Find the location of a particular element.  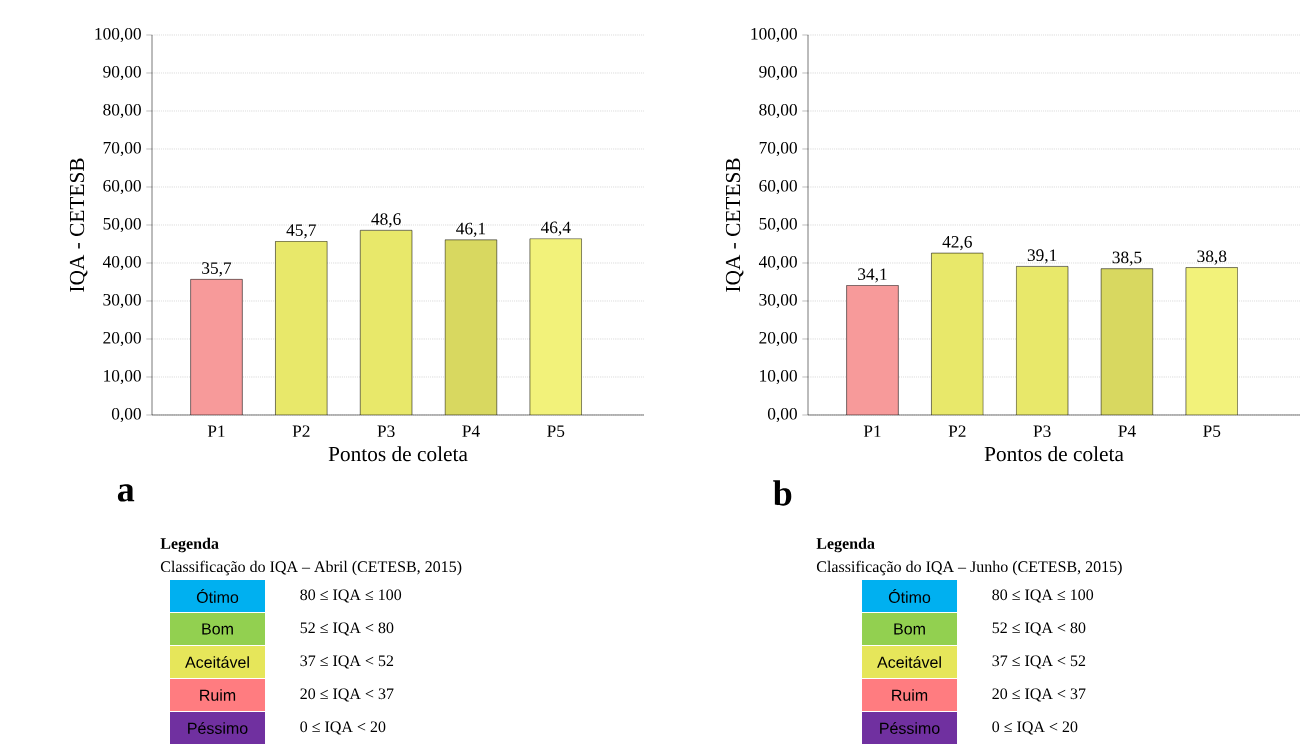

text: Classificação do IQA – Abril (CETESB, 2015) is located at coordinates (311, 568).